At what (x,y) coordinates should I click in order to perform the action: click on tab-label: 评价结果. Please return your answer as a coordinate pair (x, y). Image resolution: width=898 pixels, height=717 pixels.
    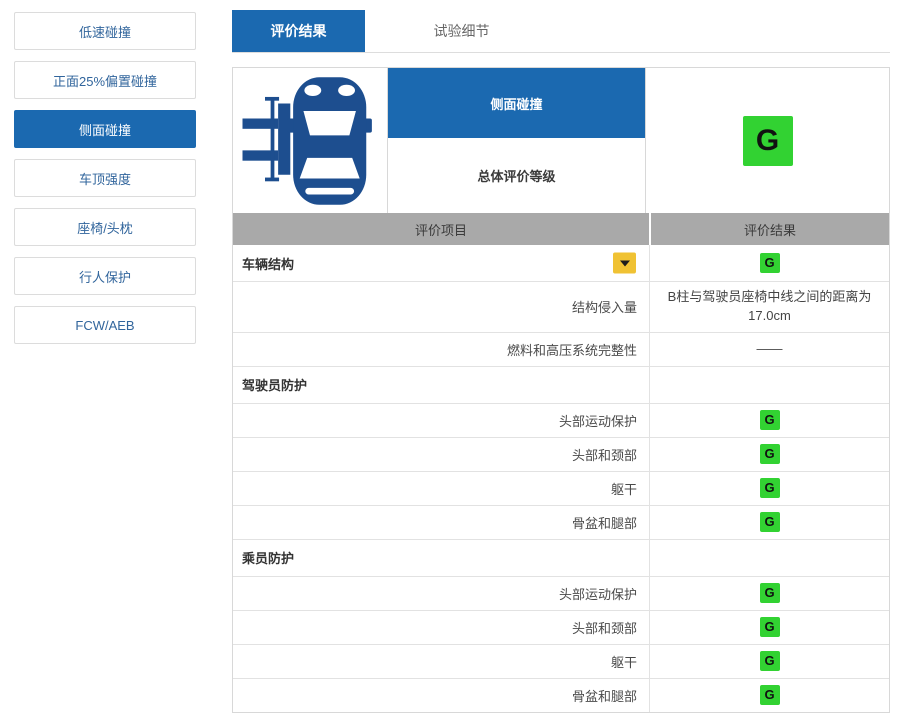
    Looking at the image, I should click on (298, 31).